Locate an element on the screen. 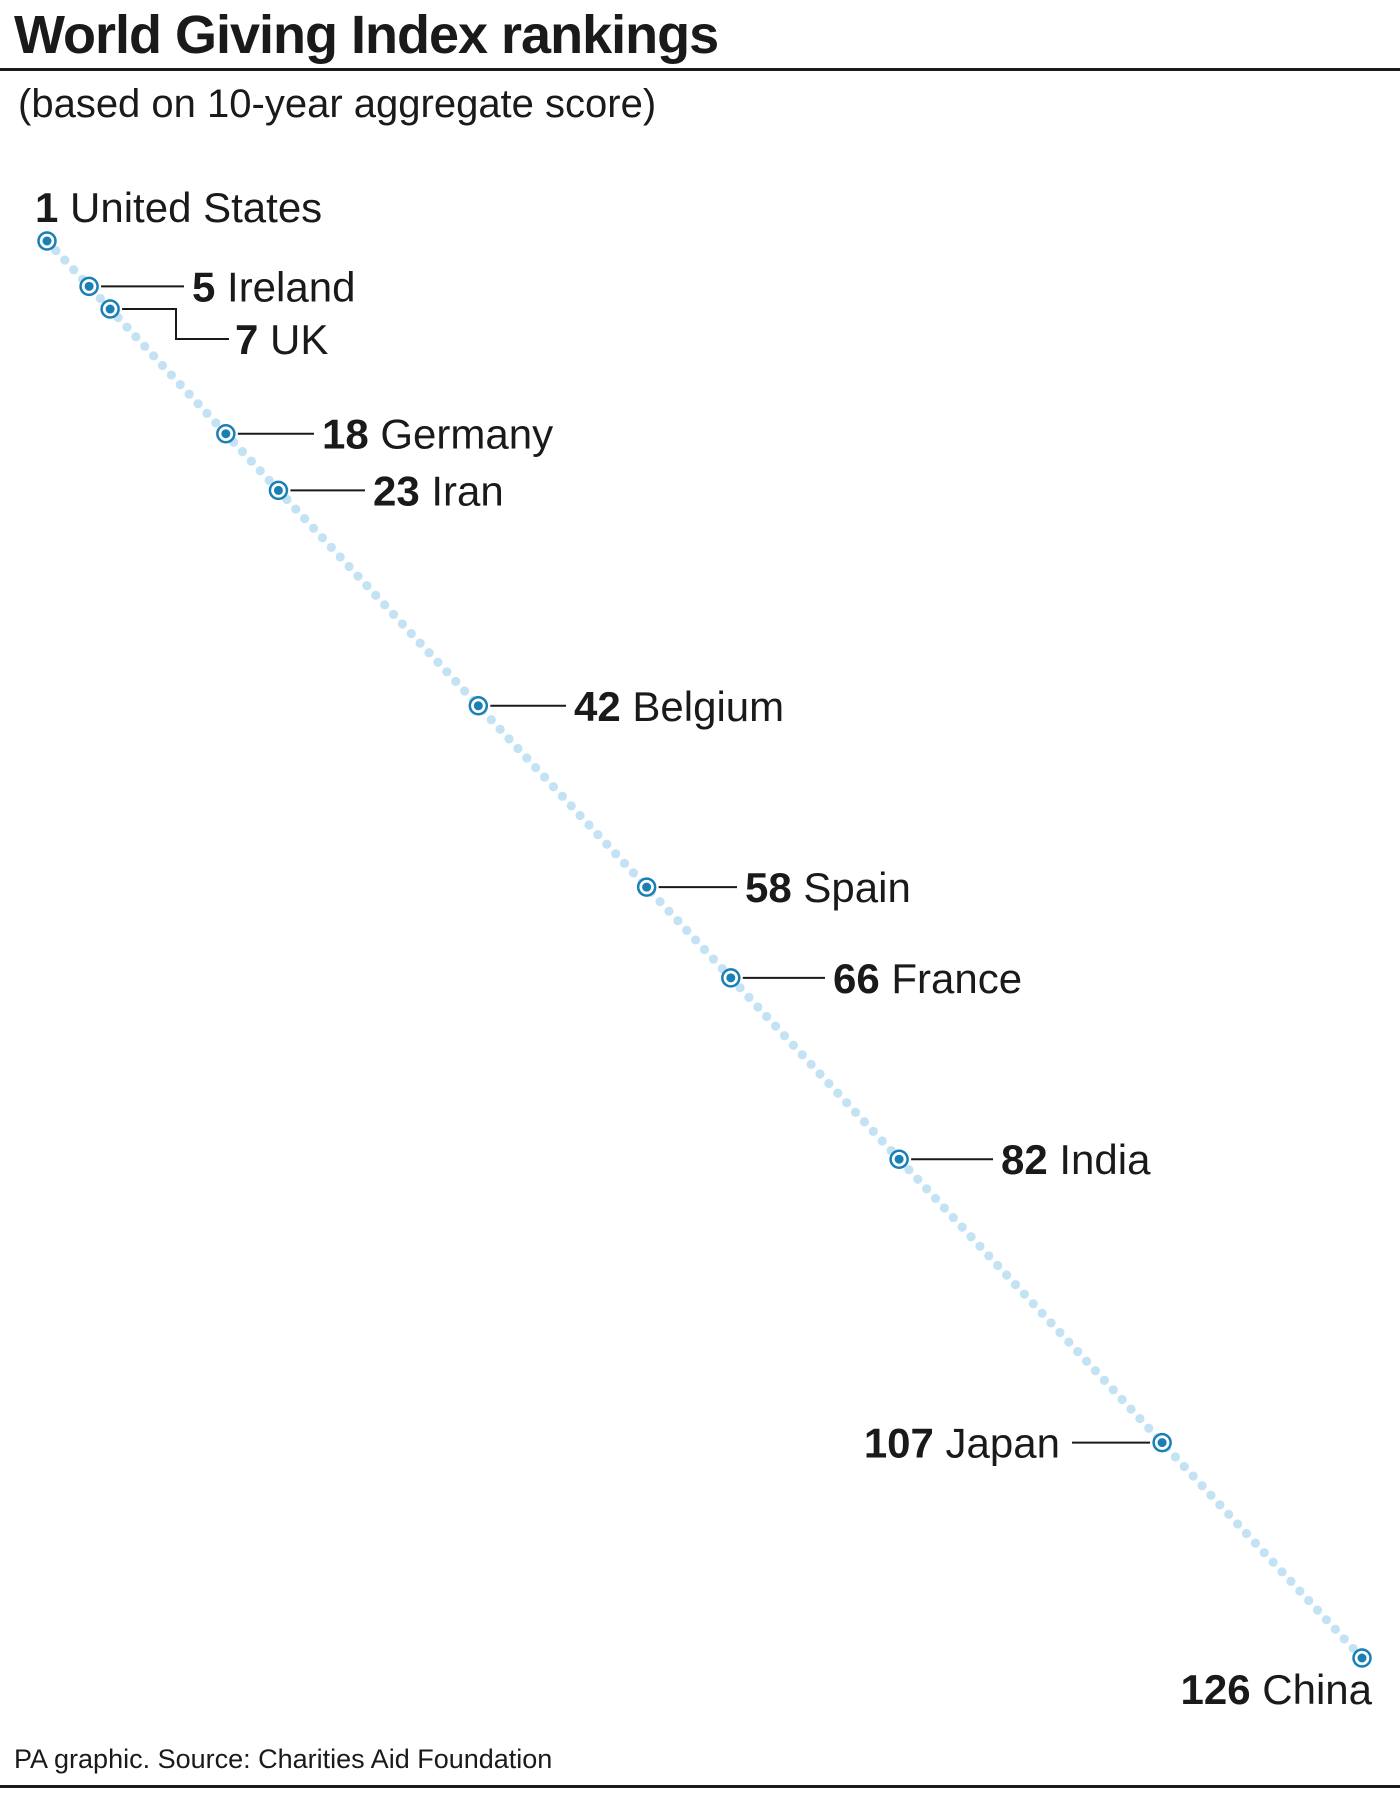 The width and height of the screenshot is (1400, 1795). country-name: Belgium is located at coordinates (702, 706).